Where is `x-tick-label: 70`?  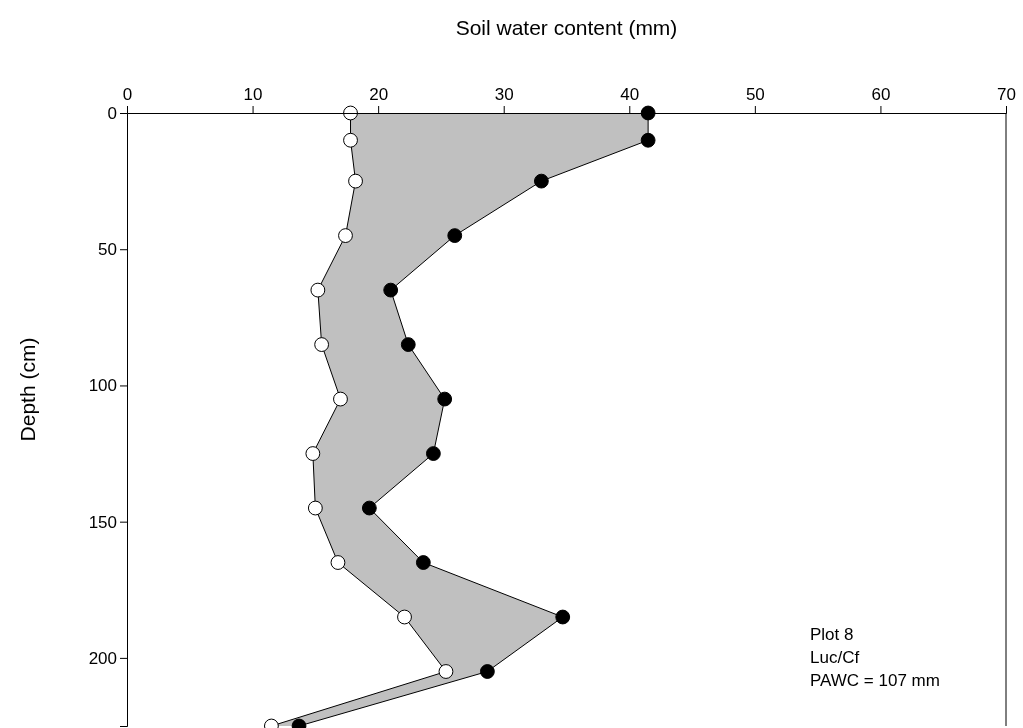
x-tick-label: 70 is located at coordinates (1006, 94).